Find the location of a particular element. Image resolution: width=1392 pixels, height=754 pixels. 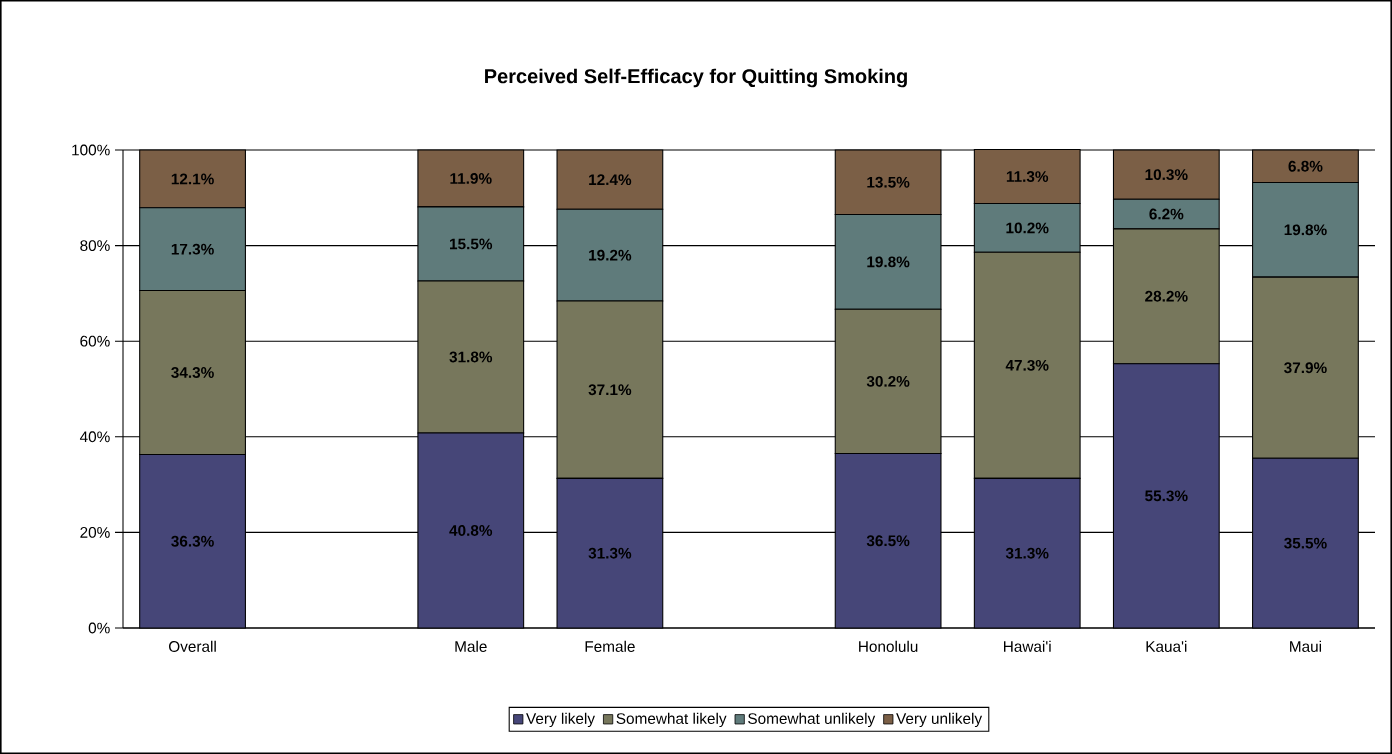

x-tick-label: Hawai'i is located at coordinates (1027, 646).